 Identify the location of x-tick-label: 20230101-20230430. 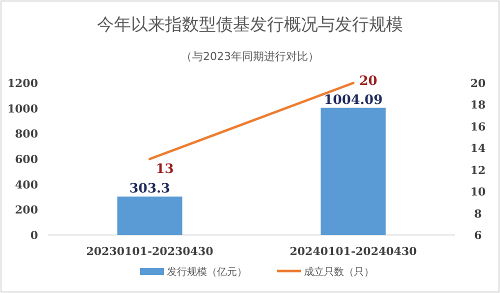
(150, 251).